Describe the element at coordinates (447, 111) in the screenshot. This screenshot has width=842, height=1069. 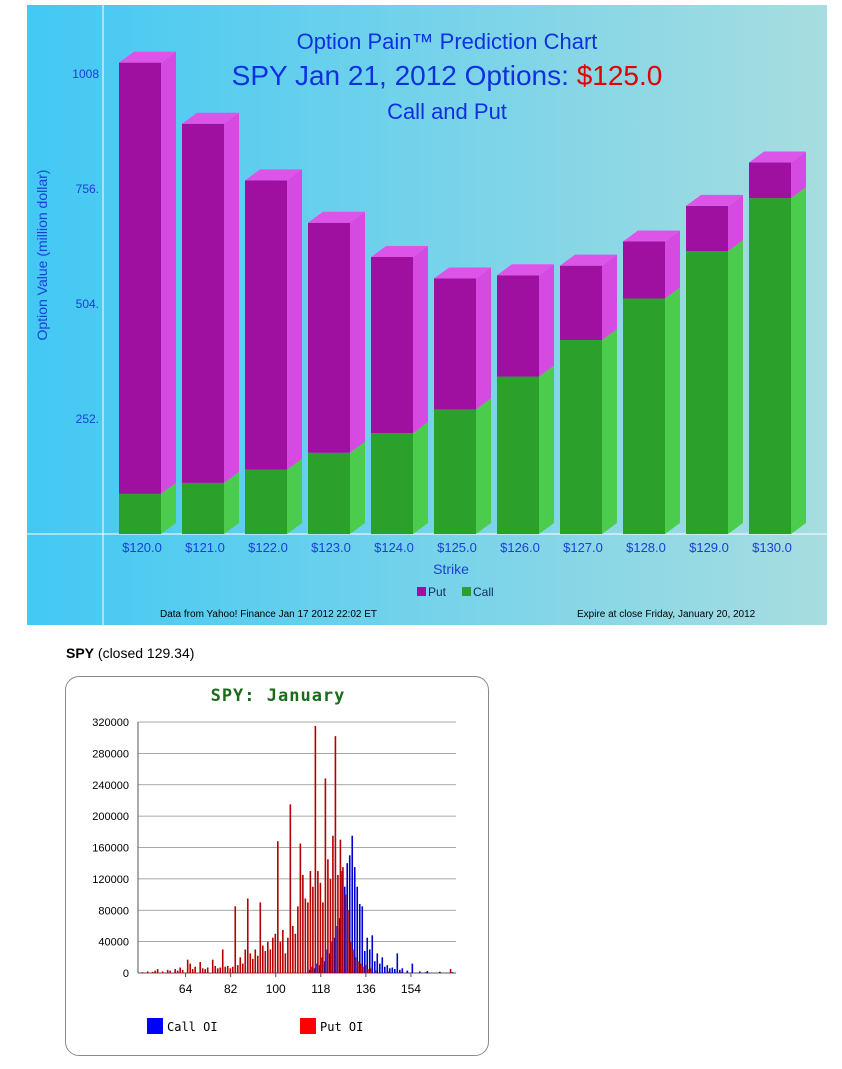
I see `chart-subtitle-2: Call and Put` at that location.